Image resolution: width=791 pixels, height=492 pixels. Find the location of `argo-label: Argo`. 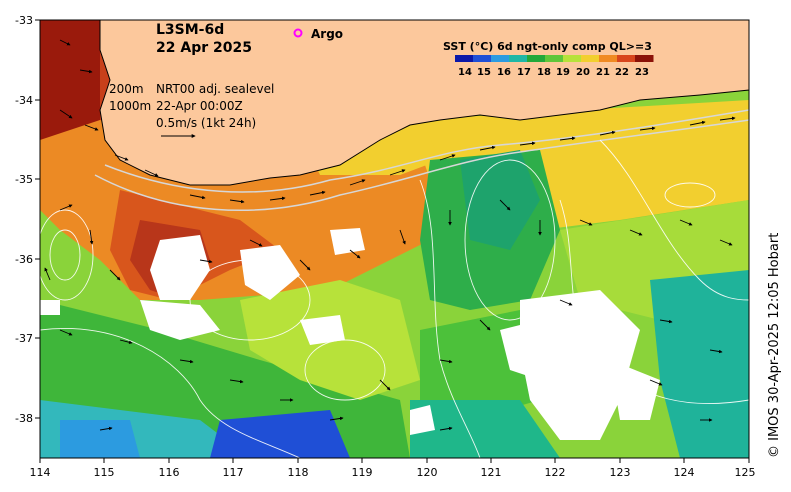

argo-label: Argo is located at coordinates (327, 34).